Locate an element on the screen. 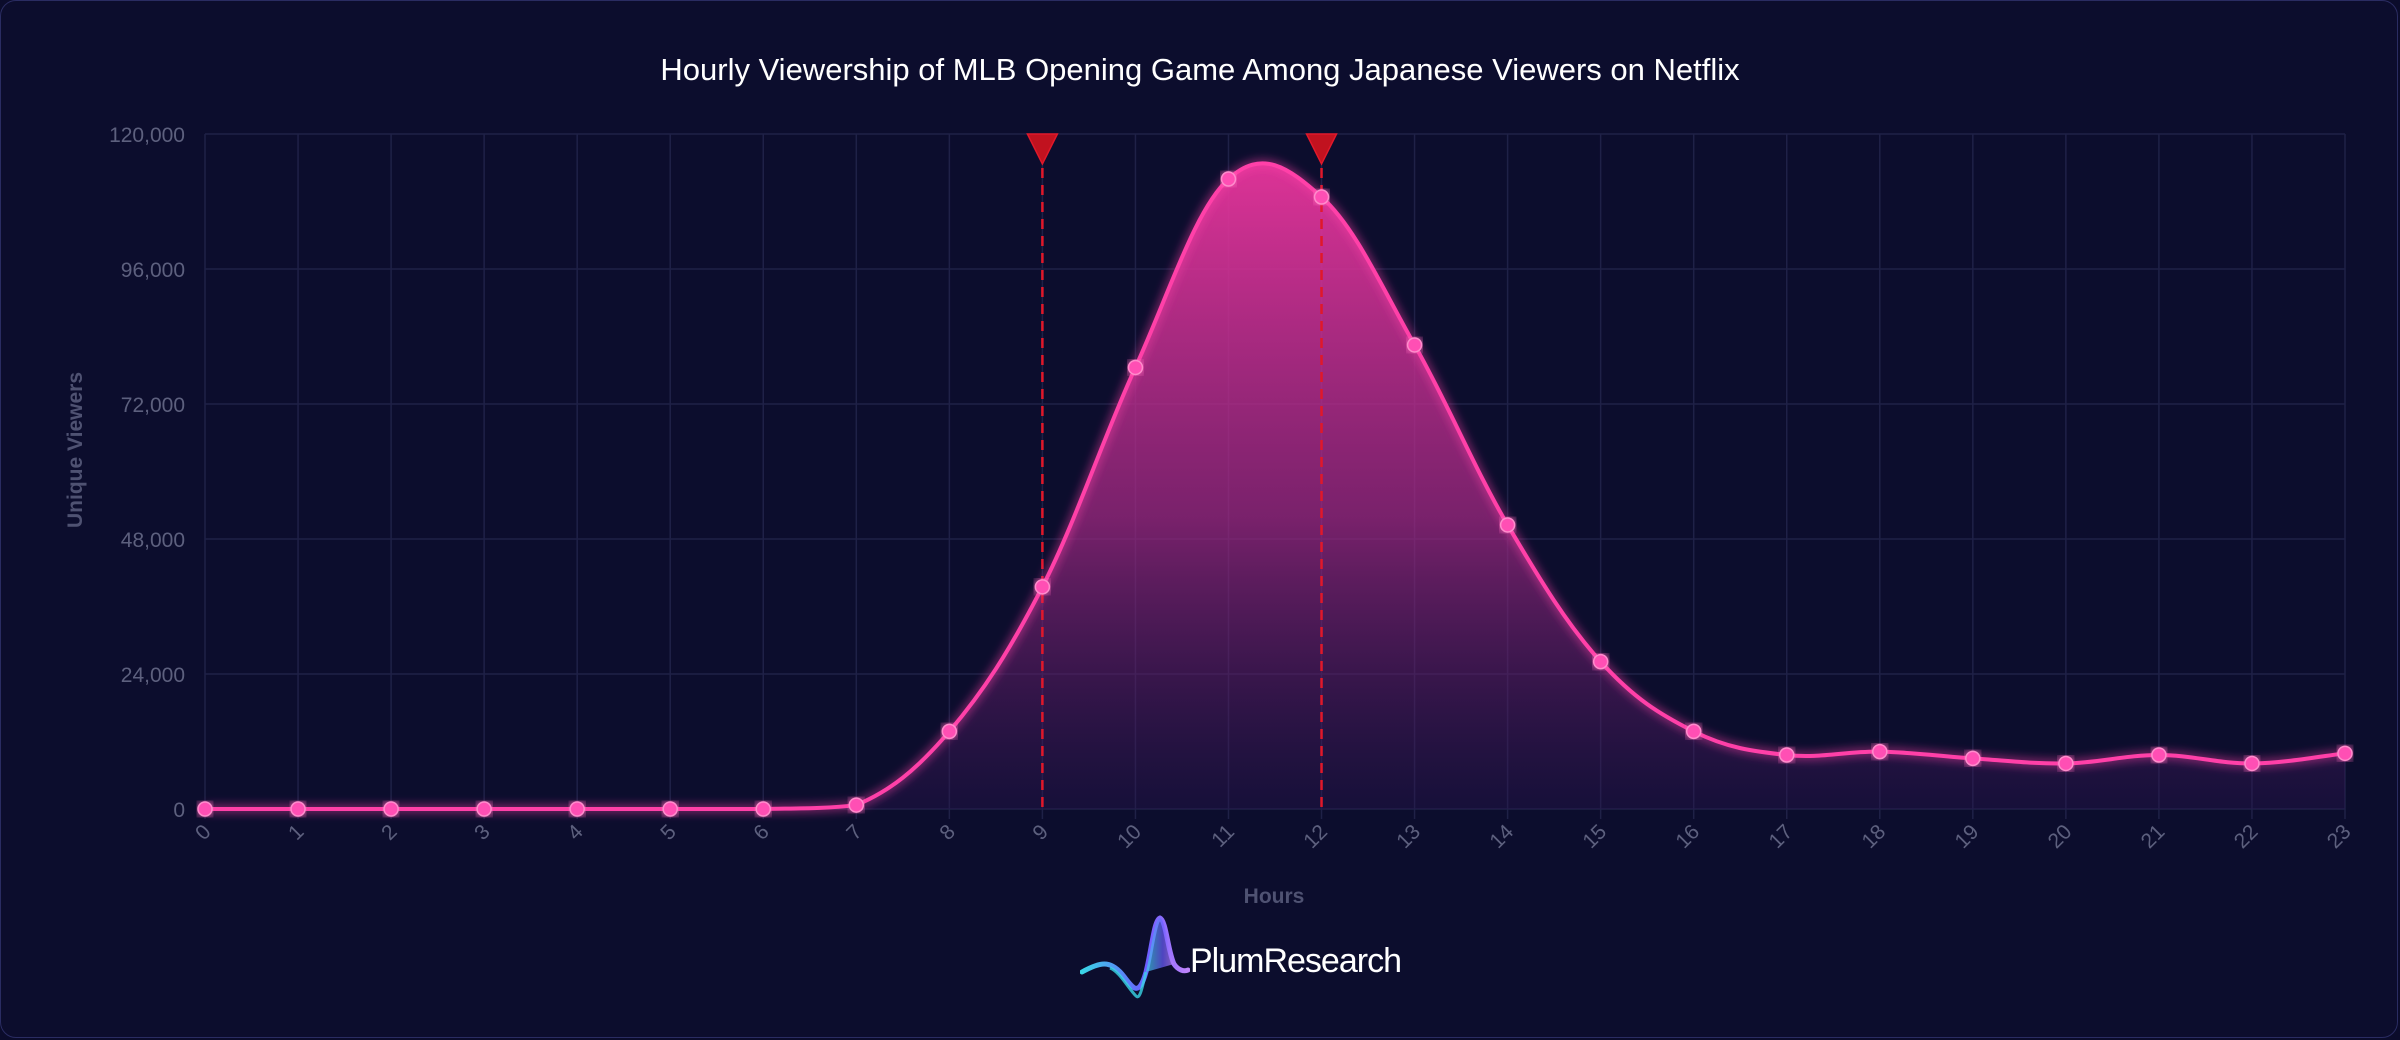 This screenshot has width=2400, height=1040. x-tick-label: 16 is located at coordinates (1687, 836).